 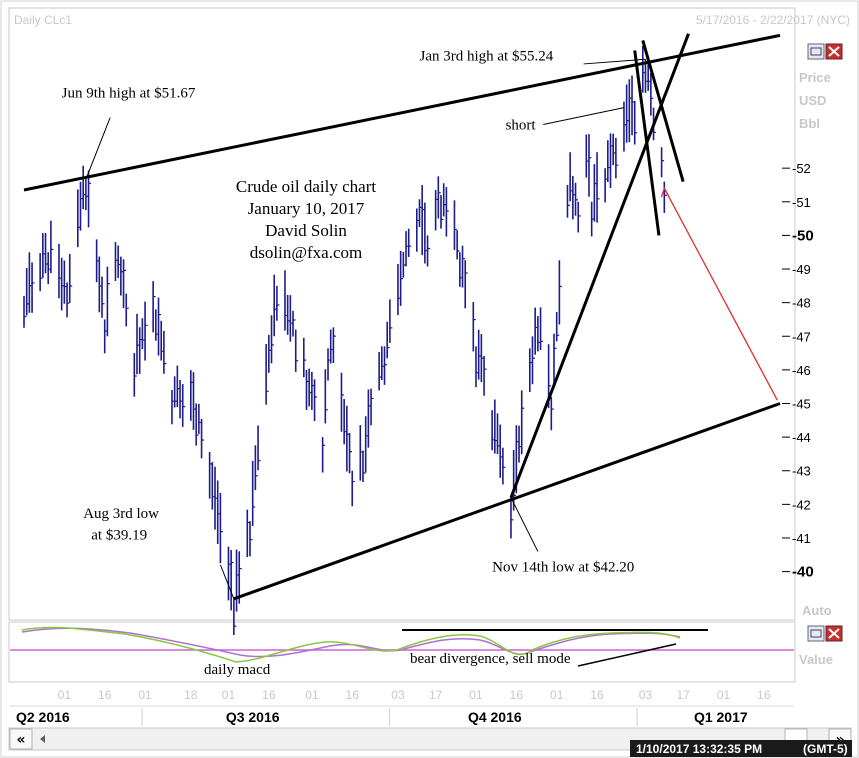 I want to click on close-macd-button, so click(x=834, y=633).